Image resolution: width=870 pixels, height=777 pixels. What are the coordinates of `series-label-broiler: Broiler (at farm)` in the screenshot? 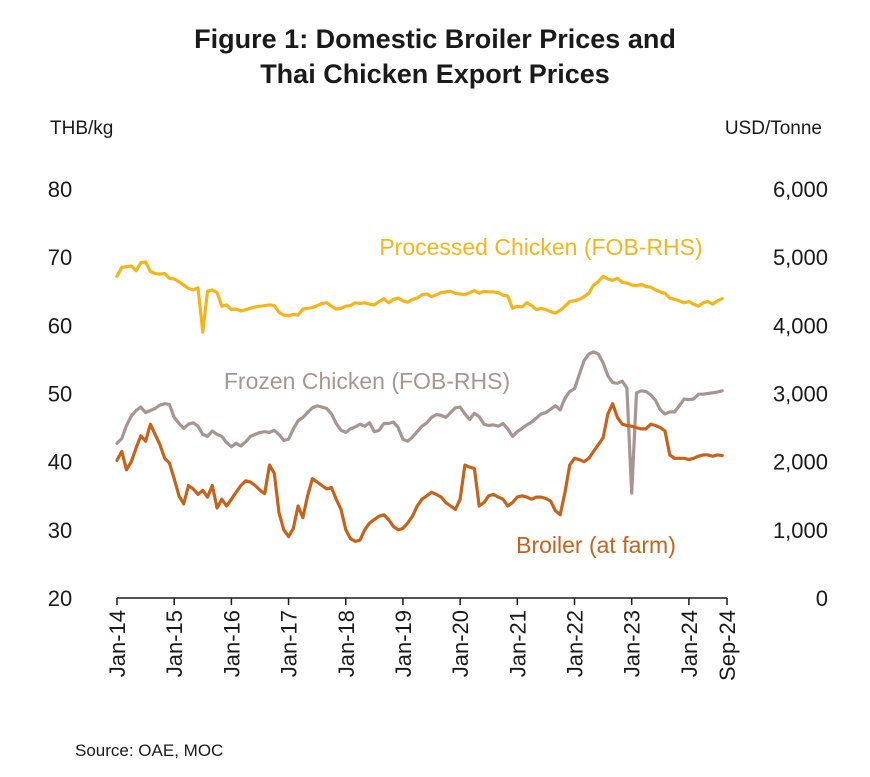 It's located at (596, 545).